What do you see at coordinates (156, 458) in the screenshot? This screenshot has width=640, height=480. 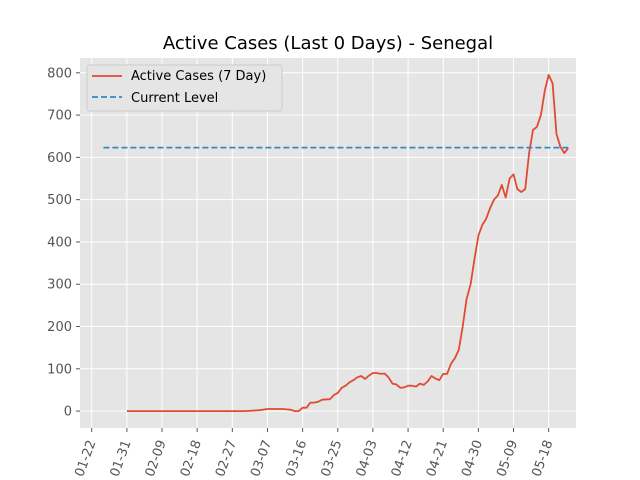 I see `x-tick-label: 02-09` at bounding box center [156, 458].